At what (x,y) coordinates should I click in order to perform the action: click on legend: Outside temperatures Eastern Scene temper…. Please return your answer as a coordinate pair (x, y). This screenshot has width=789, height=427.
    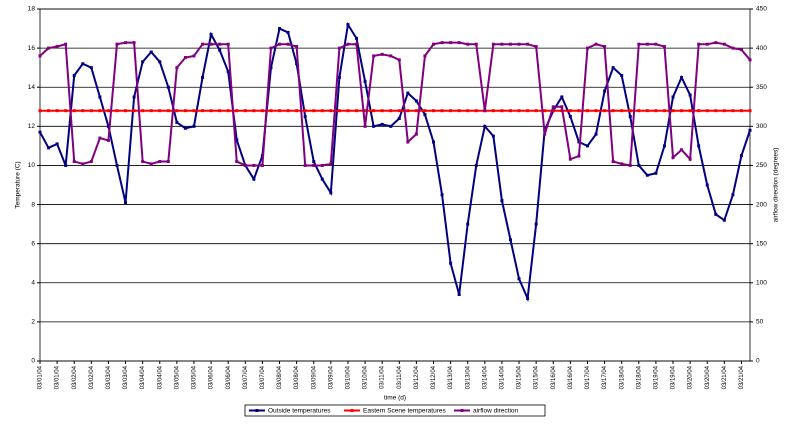
    Looking at the image, I should click on (395, 410).